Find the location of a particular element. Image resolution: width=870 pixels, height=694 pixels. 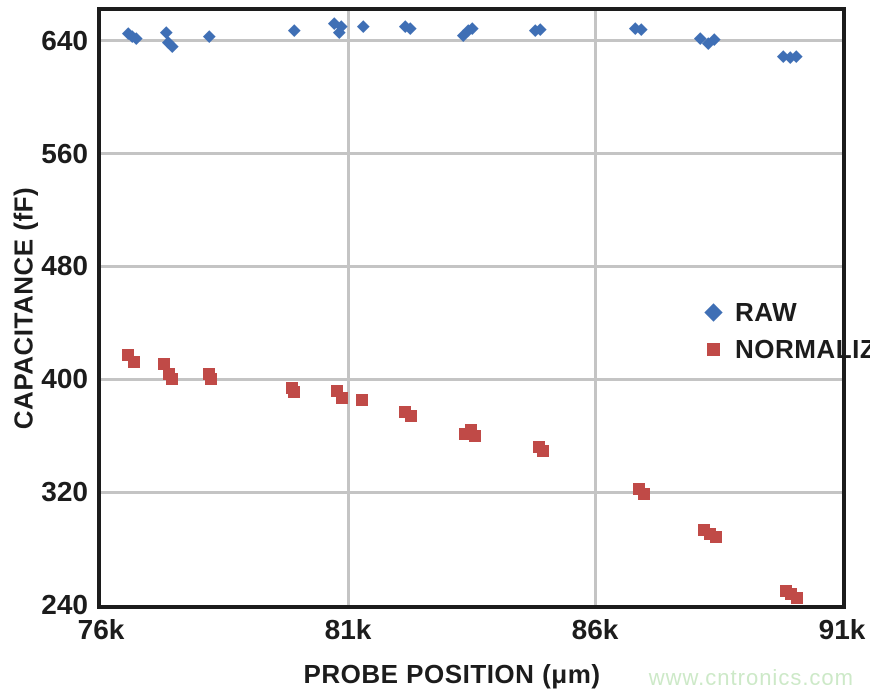

y-tick-label: 640 is located at coordinates (64, 40).